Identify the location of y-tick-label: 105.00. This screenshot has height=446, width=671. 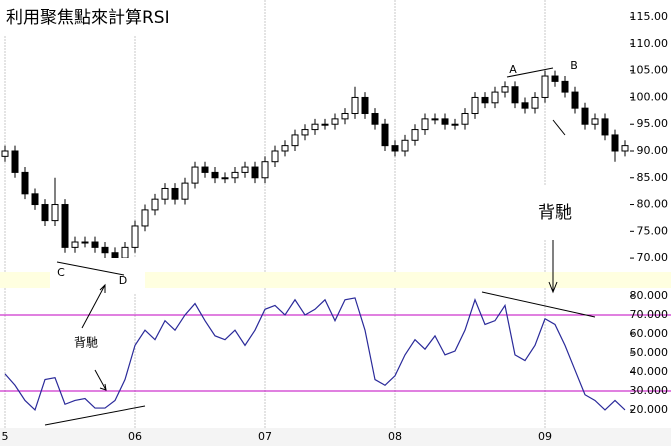
(649, 70).